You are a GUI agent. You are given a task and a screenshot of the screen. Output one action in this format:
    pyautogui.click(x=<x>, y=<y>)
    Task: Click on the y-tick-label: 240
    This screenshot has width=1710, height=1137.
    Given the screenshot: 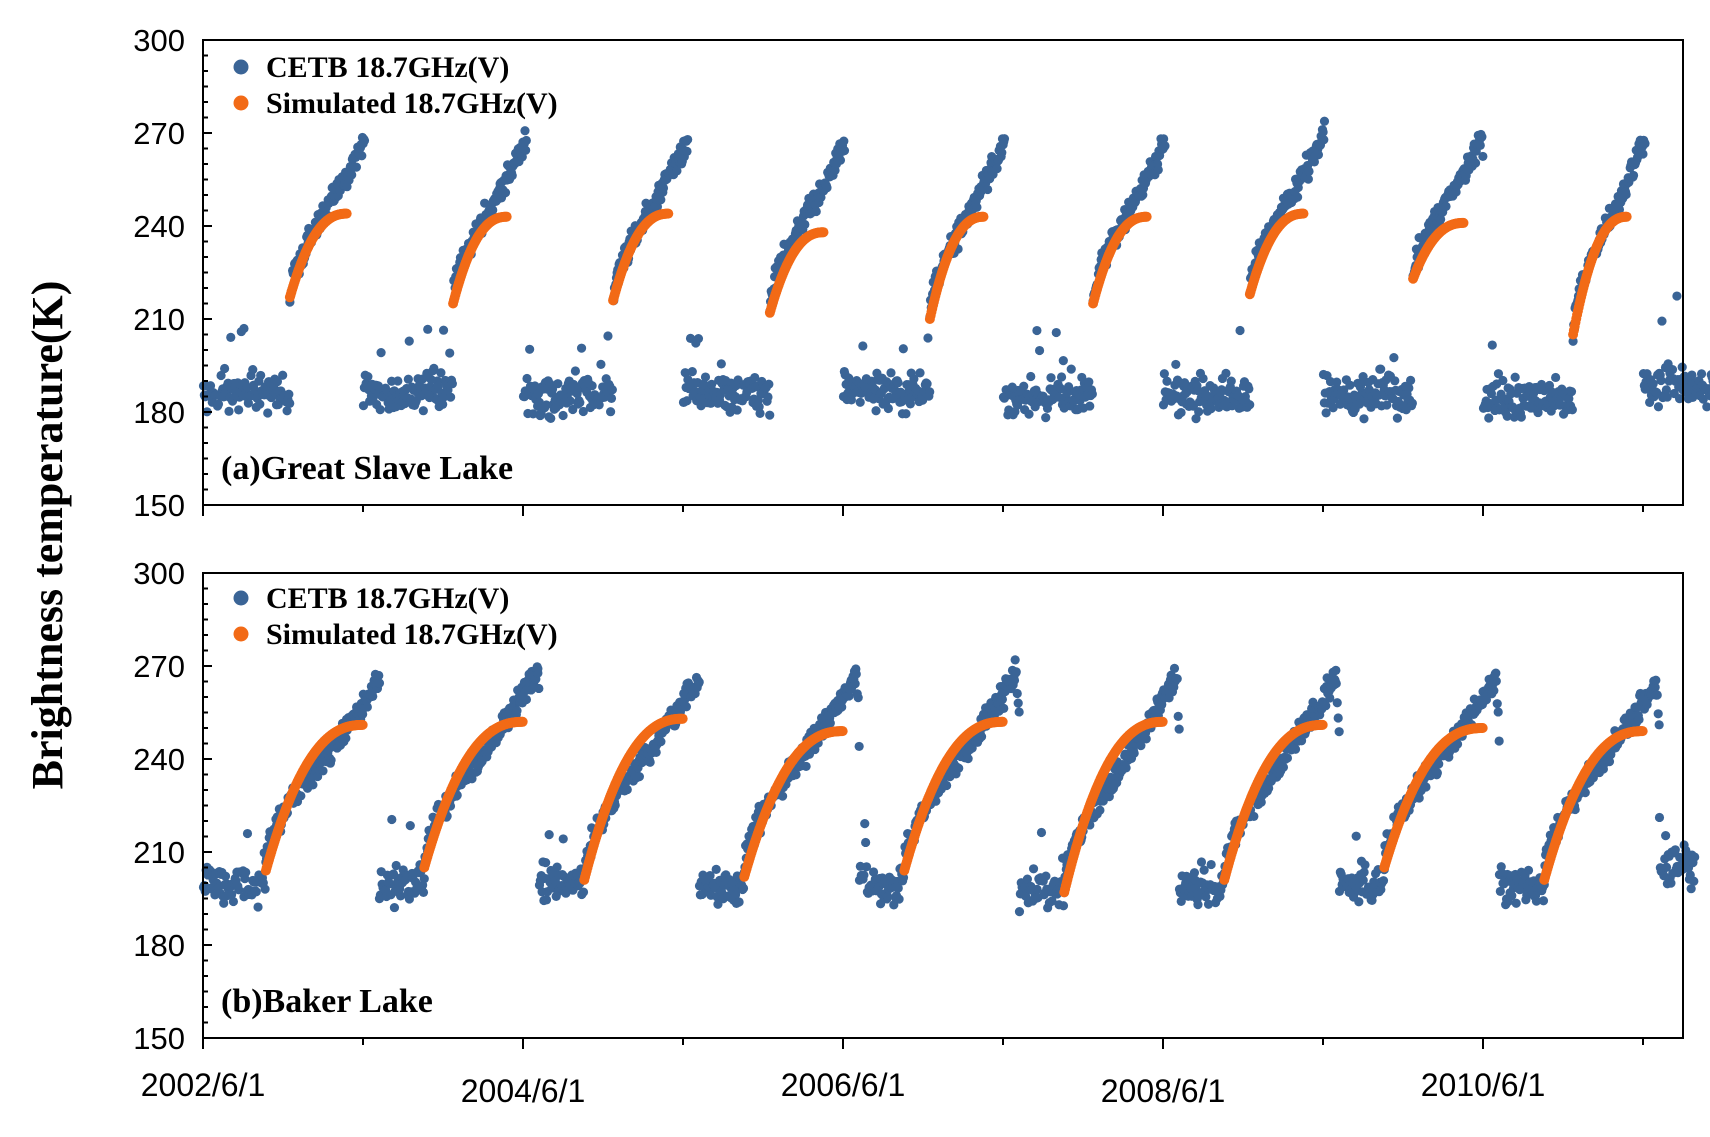 What is the action you would take?
    pyautogui.click(x=159, y=226)
    